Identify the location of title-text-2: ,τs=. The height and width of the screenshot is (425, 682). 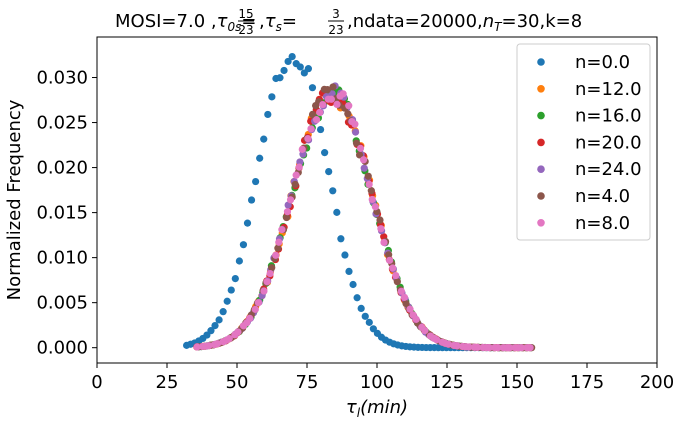
(278, 22).